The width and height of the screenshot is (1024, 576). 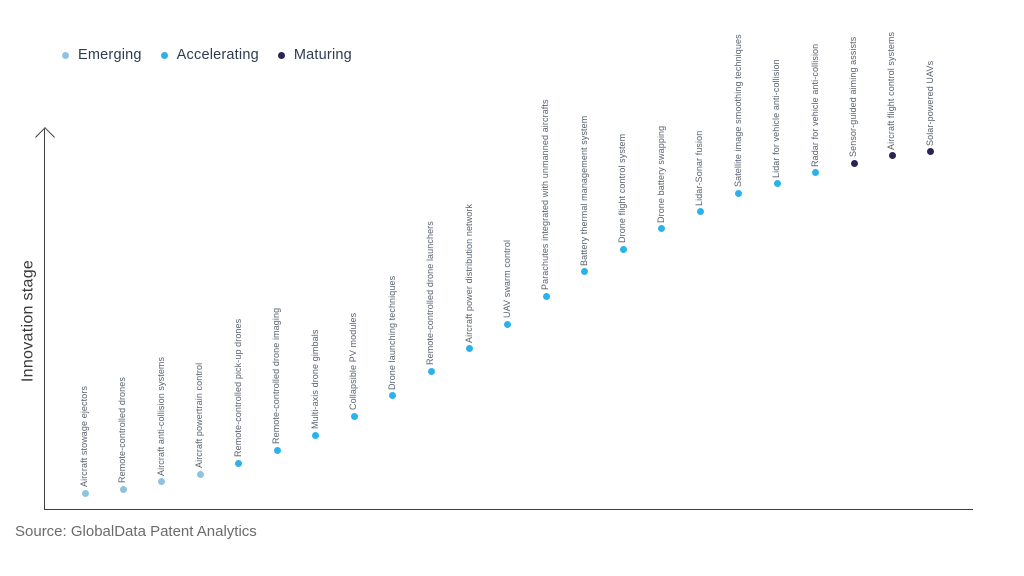 What do you see at coordinates (430, 293) in the screenshot?
I see `data-point-label: Remote-controlled drone launchers` at bounding box center [430, 293].